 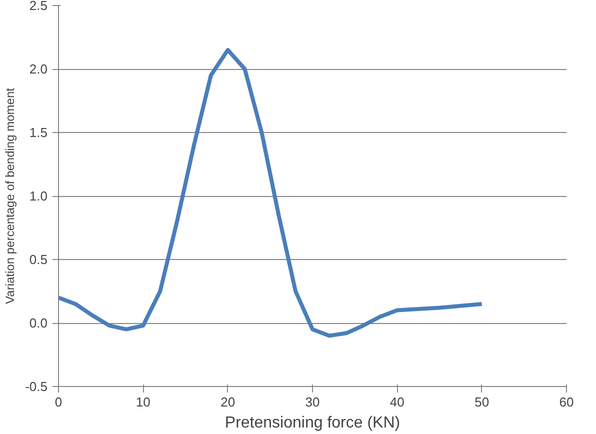 What do you see at coordinates (228, 402) in the screenshot?
I see `x-tick-label: 20` at bounding box center [228, 402].